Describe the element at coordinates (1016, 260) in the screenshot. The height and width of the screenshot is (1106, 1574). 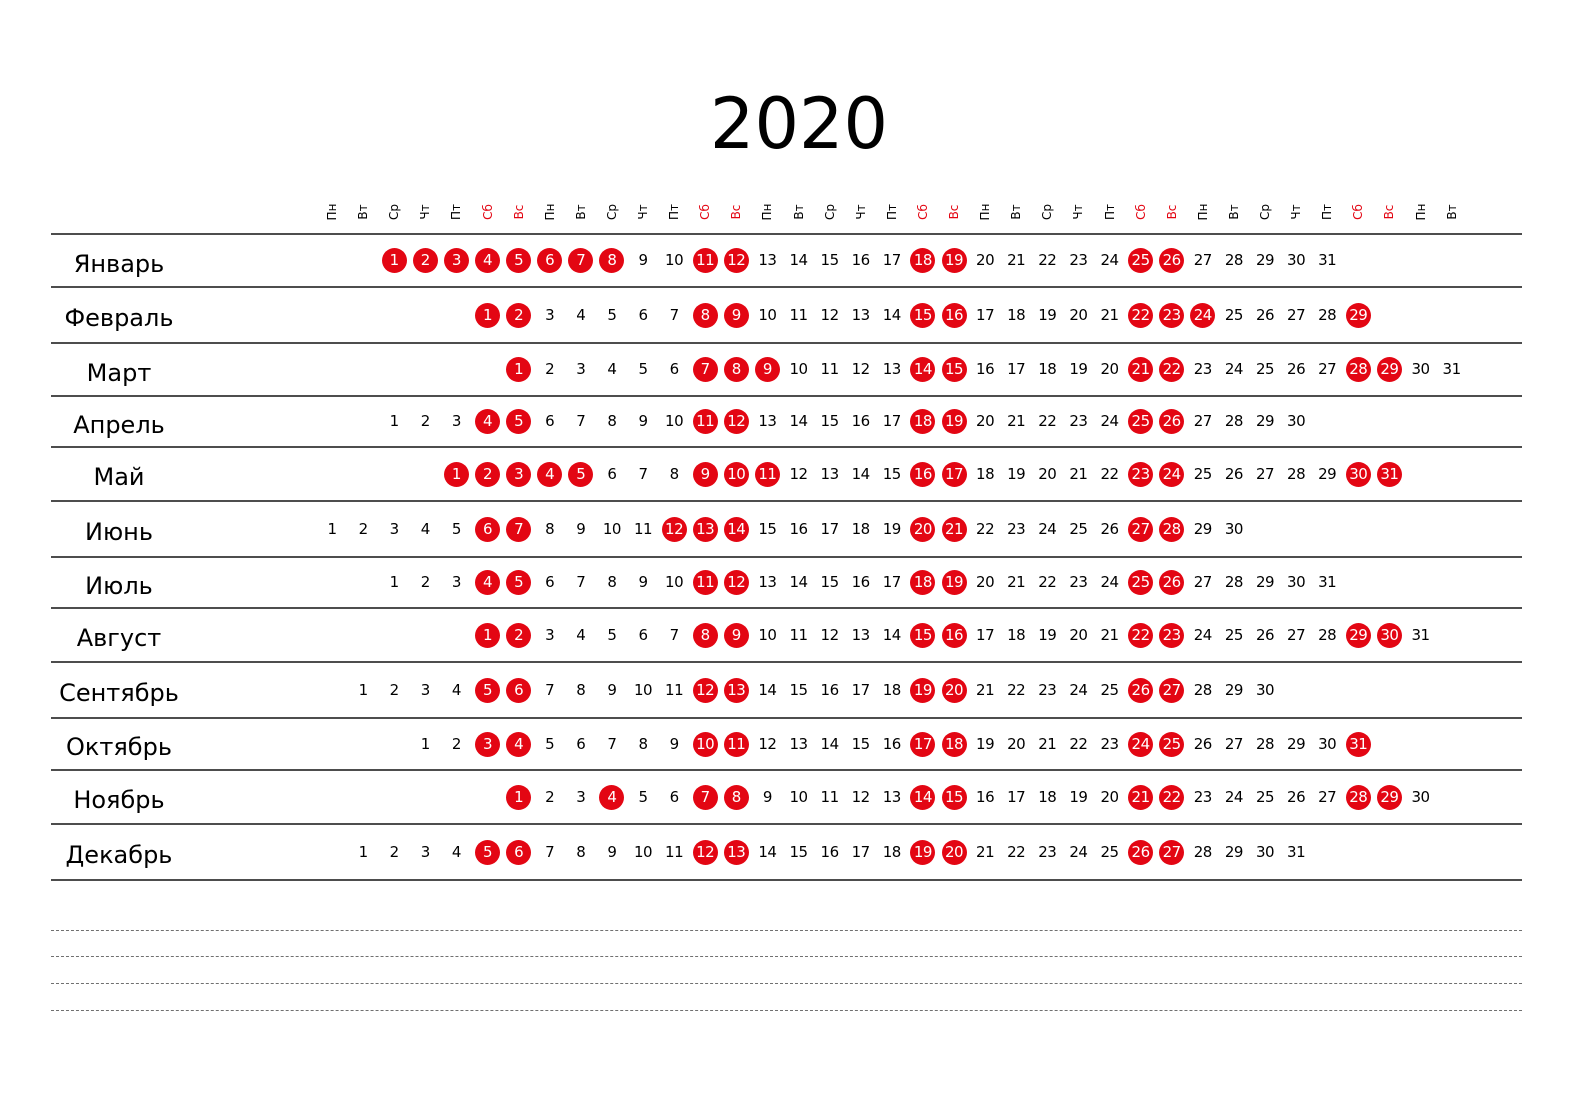
I see `day: 21` at that location.